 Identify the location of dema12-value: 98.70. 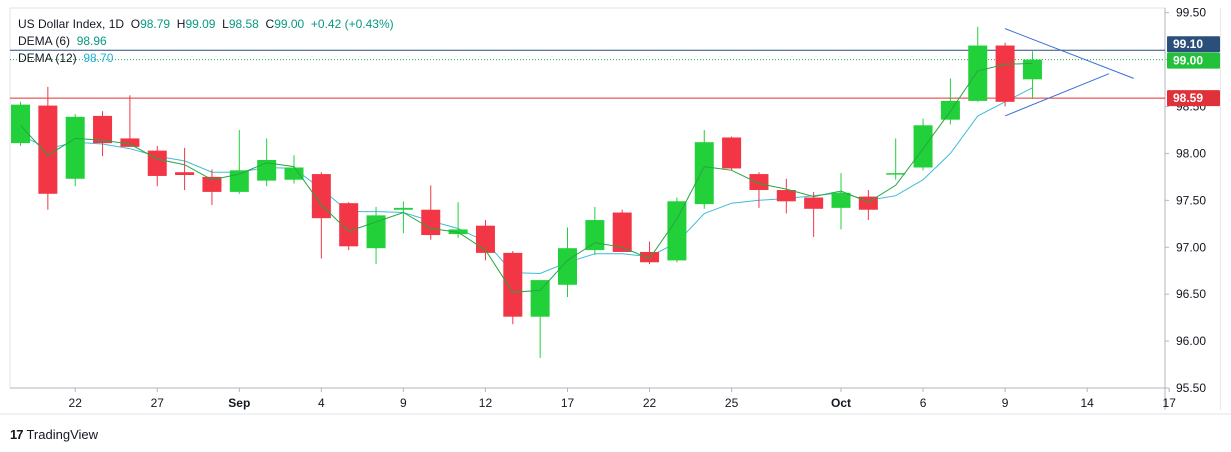
(98, 58).